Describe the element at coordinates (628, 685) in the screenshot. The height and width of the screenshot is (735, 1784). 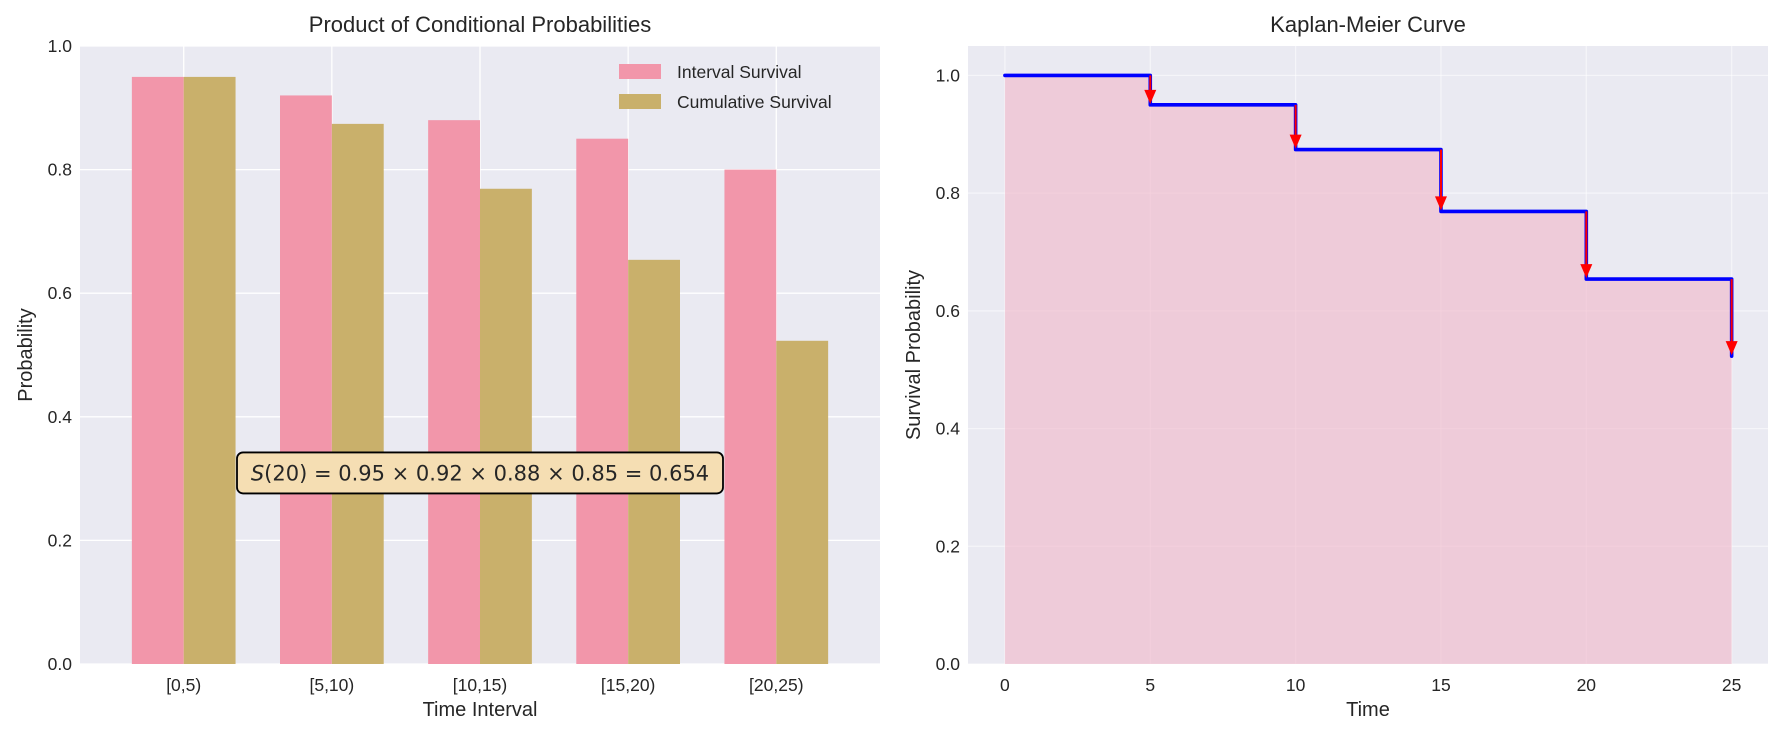
I see `x-tick-label: [15,20)` at that location.